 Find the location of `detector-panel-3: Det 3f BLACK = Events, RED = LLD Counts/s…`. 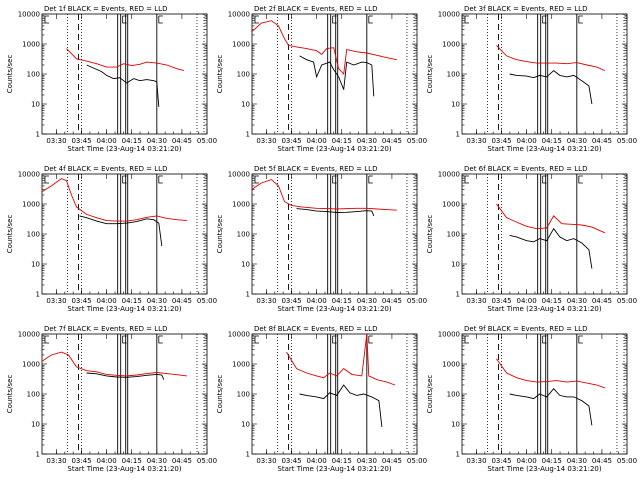

detector-panel-3: Det 3f BLACK = Events, RED = LLD Counts/s… is located at coordinates (531, 79).